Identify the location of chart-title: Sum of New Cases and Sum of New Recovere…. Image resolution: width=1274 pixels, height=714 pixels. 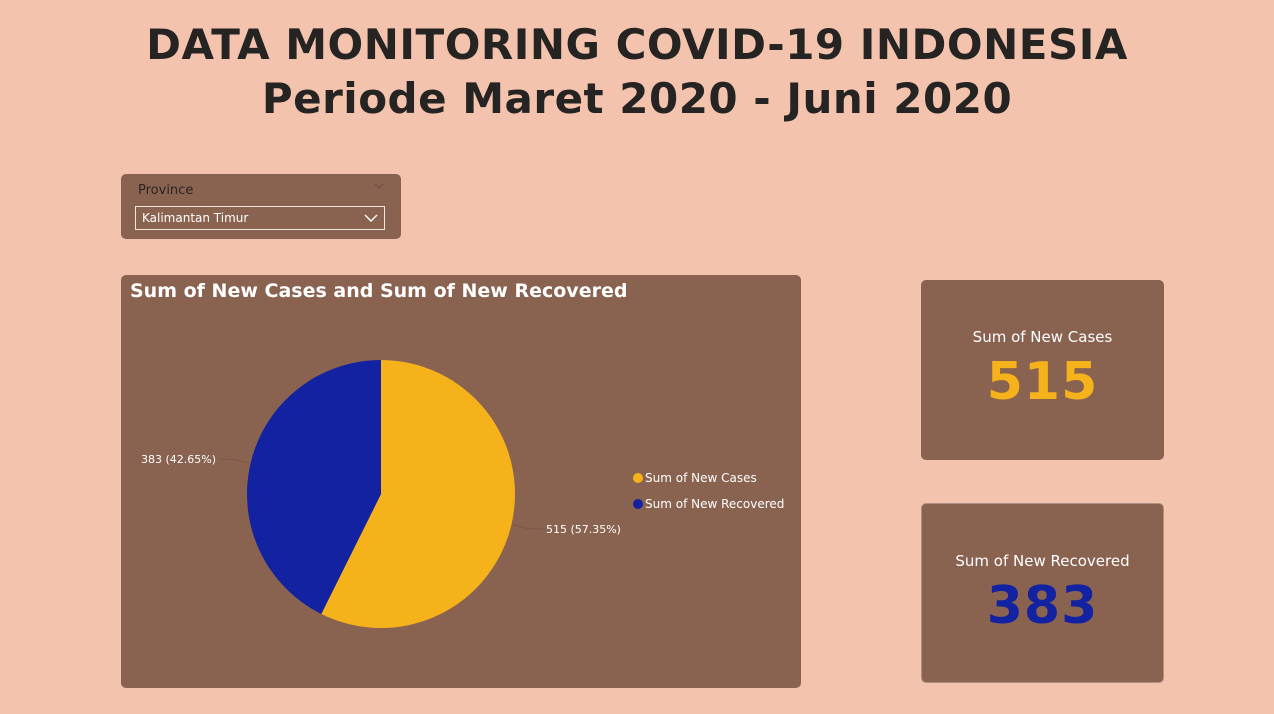
(379, 291).